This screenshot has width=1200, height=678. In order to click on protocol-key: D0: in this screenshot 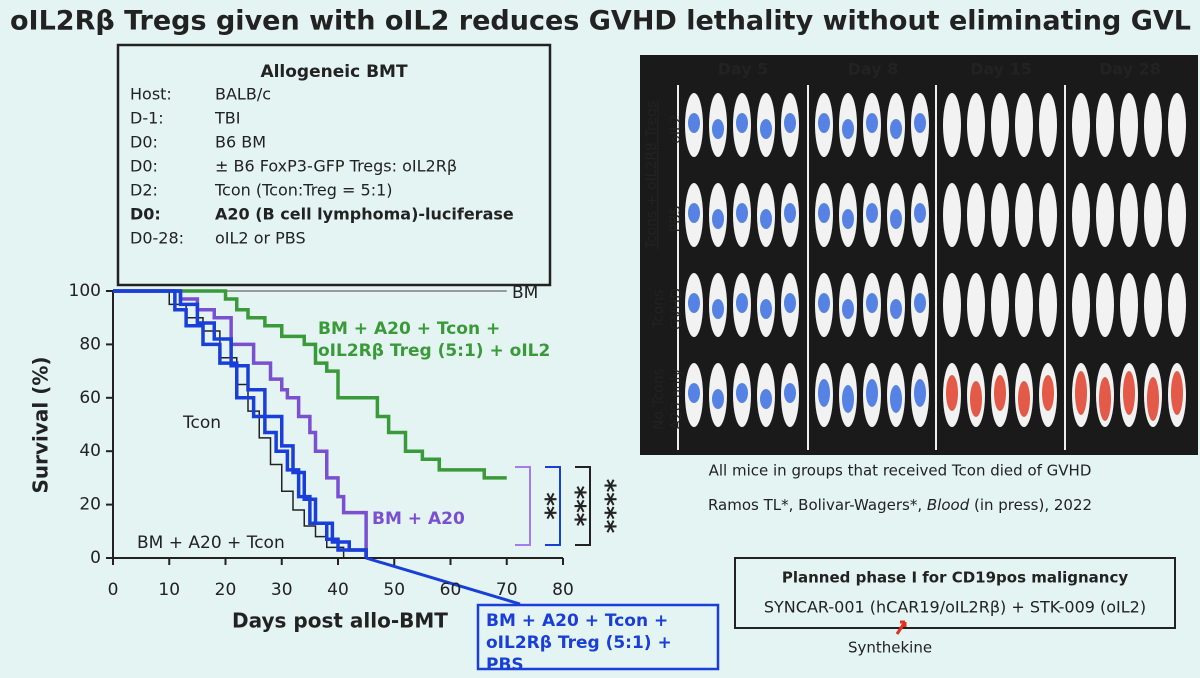, I will do `click(144, 166)`.